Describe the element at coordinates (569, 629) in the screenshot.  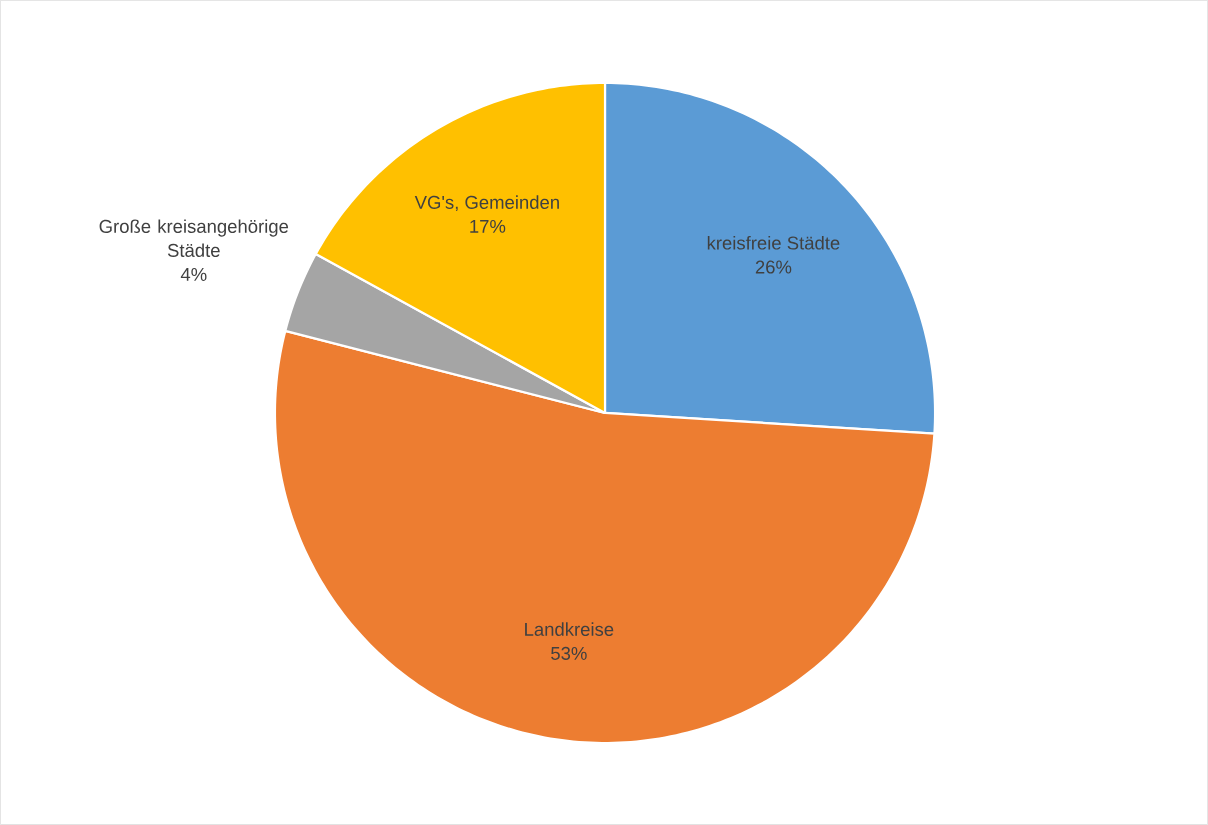
I see `slice-label: Landkreise` at that location.